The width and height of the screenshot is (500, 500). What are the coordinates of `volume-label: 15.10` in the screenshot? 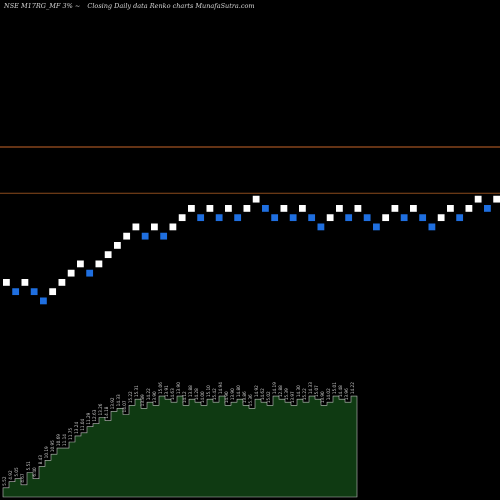 It's located at (208, 391).